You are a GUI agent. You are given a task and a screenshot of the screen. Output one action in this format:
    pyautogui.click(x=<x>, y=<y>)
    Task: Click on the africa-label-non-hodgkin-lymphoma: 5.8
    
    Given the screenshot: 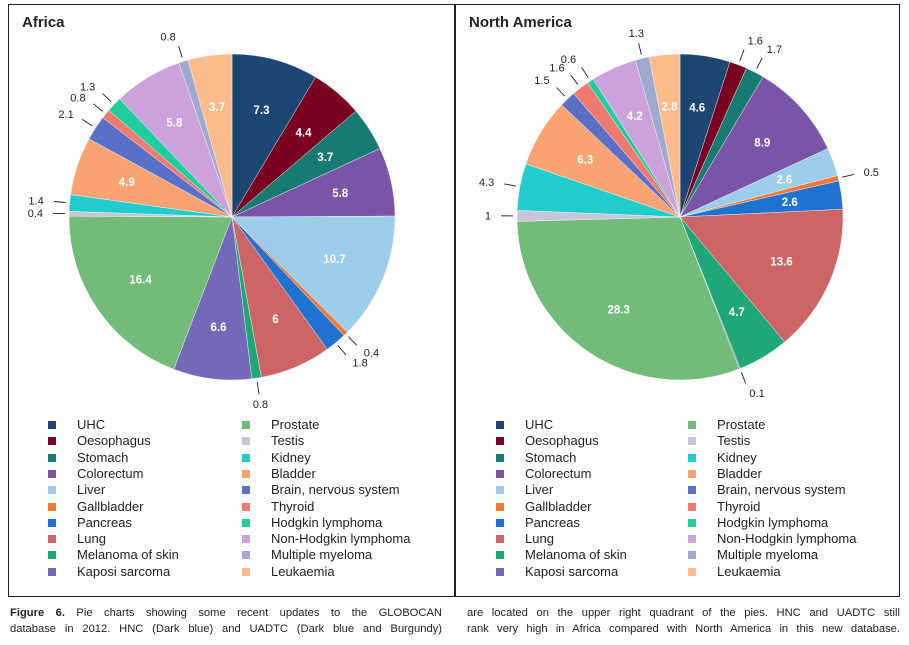 What is the action you would take?
    pyautogui.click(x=174, y=123)
    